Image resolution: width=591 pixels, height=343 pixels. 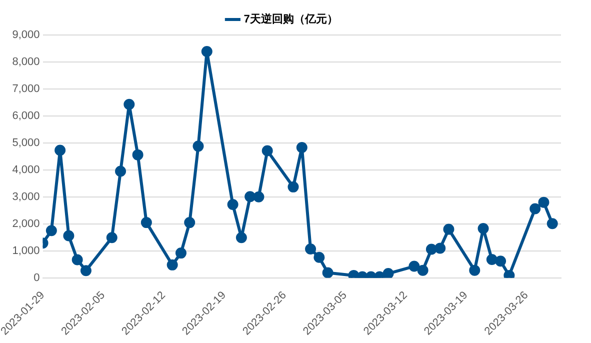 I want to click on y-tick-label: 1,000, so click(x=26, y=250).